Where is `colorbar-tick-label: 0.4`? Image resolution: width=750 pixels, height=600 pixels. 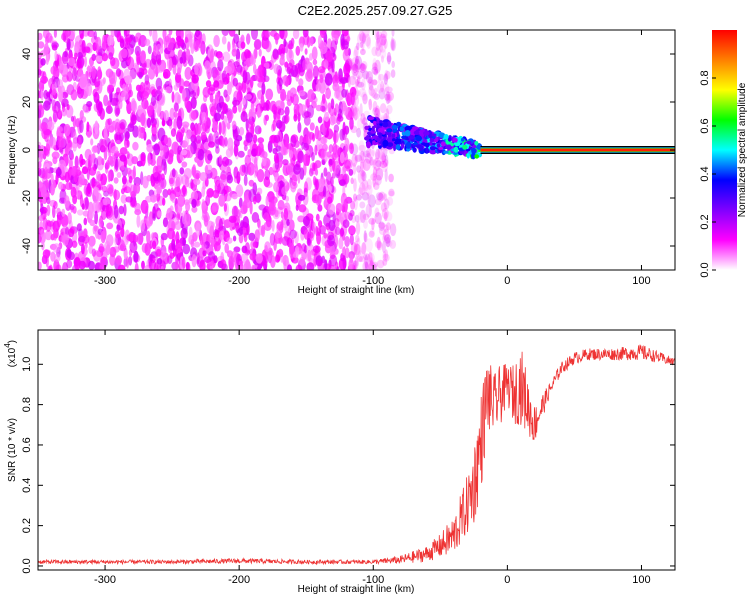 colorbar-tick-label: 0.4 is located at coordinates (705, 173).